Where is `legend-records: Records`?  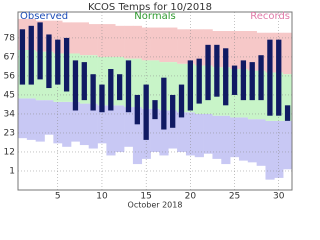
legend-records: Records is located at coordinates (270, 16).